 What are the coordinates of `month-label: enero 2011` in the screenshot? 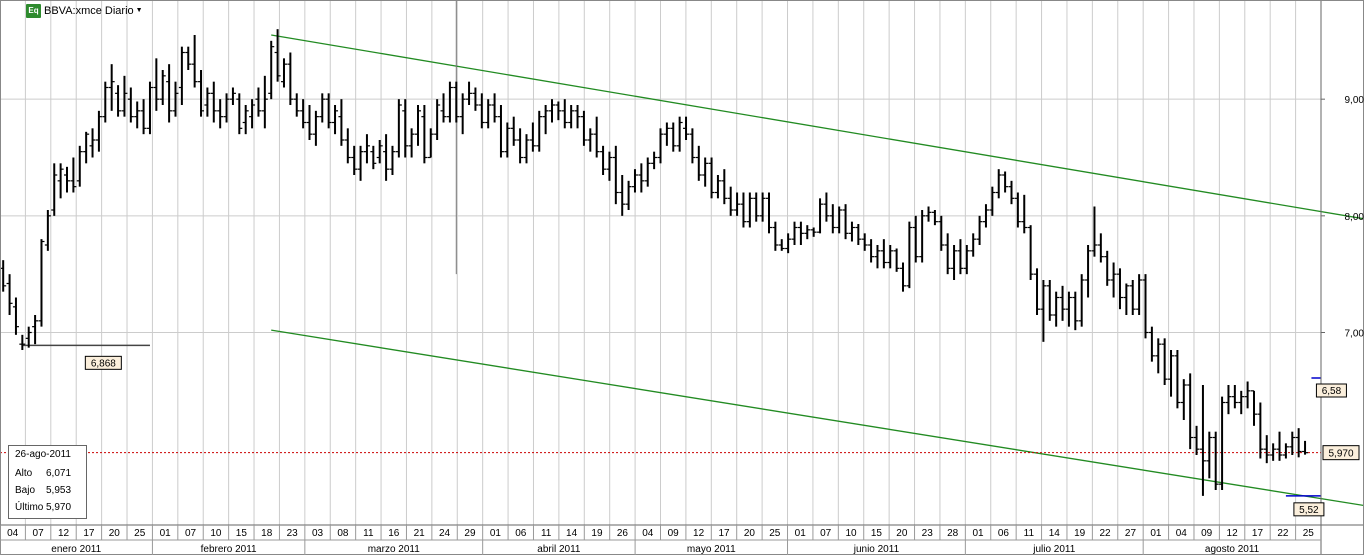 It's located at (76, 549).